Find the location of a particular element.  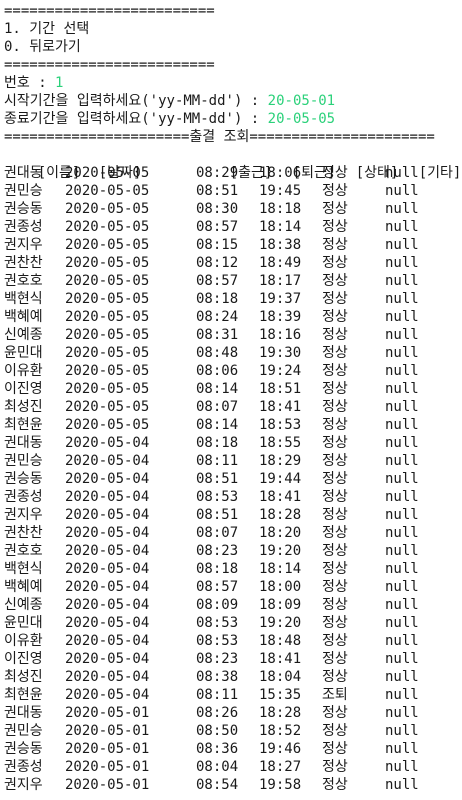

name-cell: 백혜예 is located at coordinates (23, 587).